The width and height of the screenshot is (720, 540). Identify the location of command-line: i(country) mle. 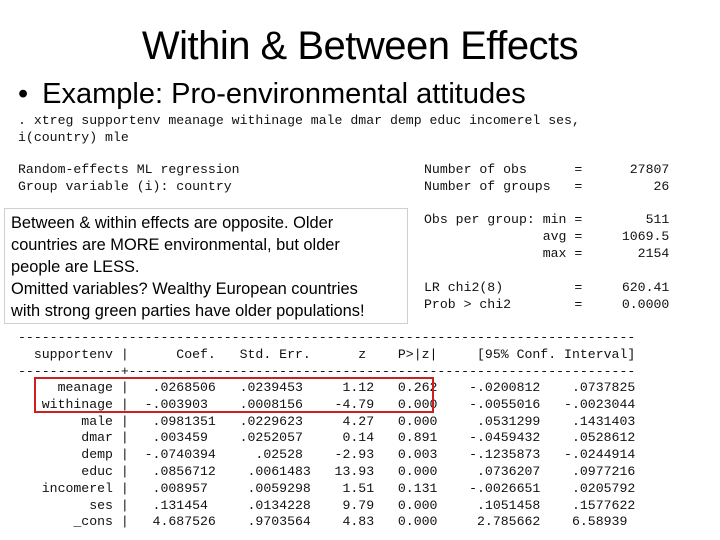
(73, 137).